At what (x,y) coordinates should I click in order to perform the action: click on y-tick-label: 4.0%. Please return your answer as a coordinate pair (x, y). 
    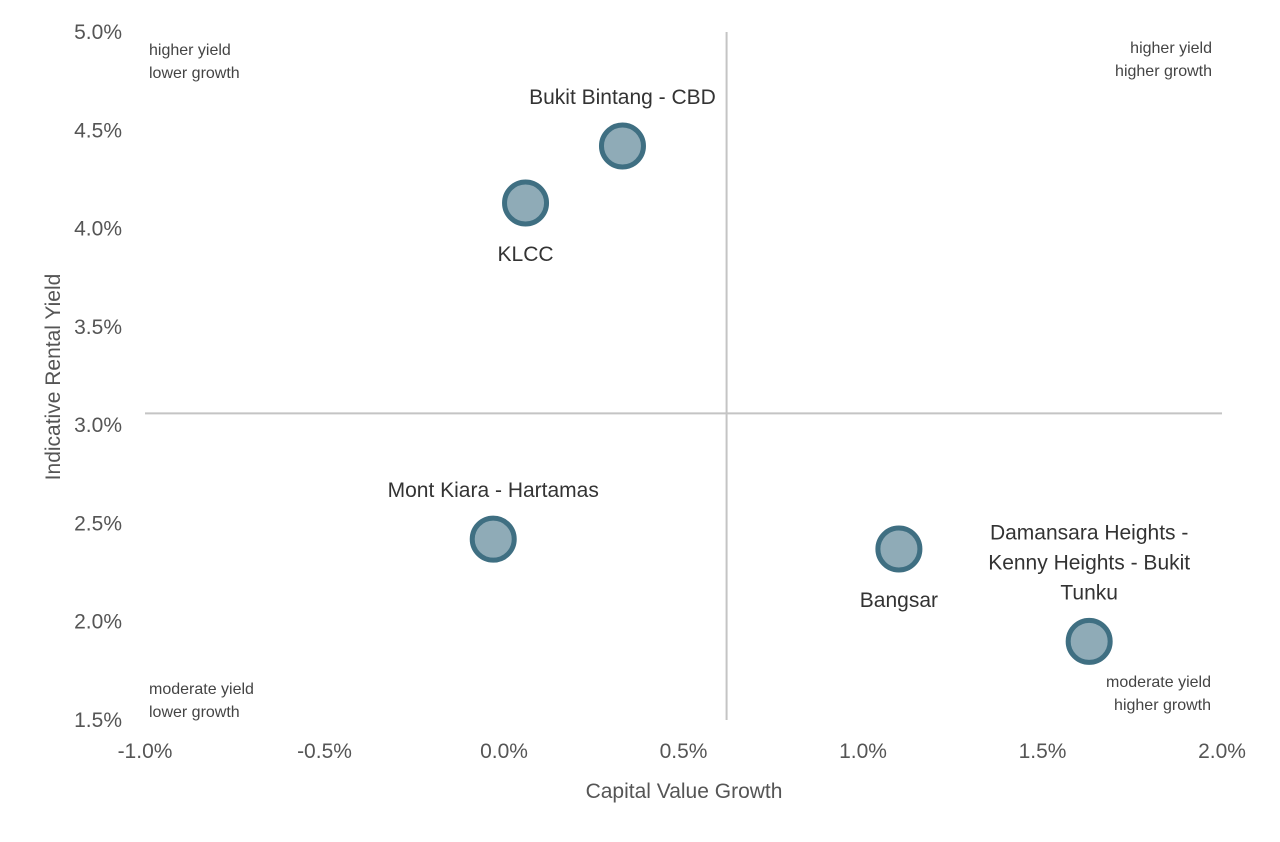
    Looking at the image, I should click on (98, 229).